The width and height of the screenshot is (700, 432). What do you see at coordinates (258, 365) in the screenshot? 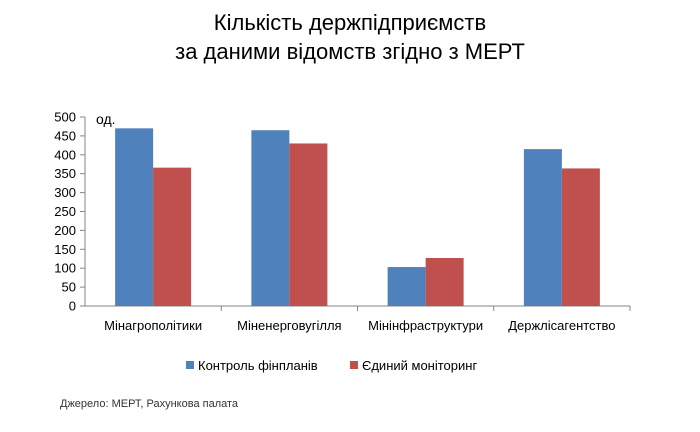
I see `legend-label: Контроль фінпланів` at bounding box center [258, 365].